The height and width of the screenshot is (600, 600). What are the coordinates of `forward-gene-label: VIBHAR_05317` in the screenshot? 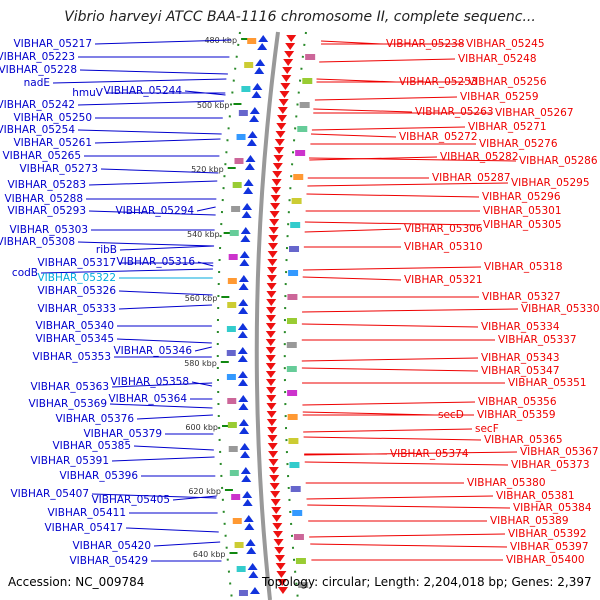 It's located at (76, 263).